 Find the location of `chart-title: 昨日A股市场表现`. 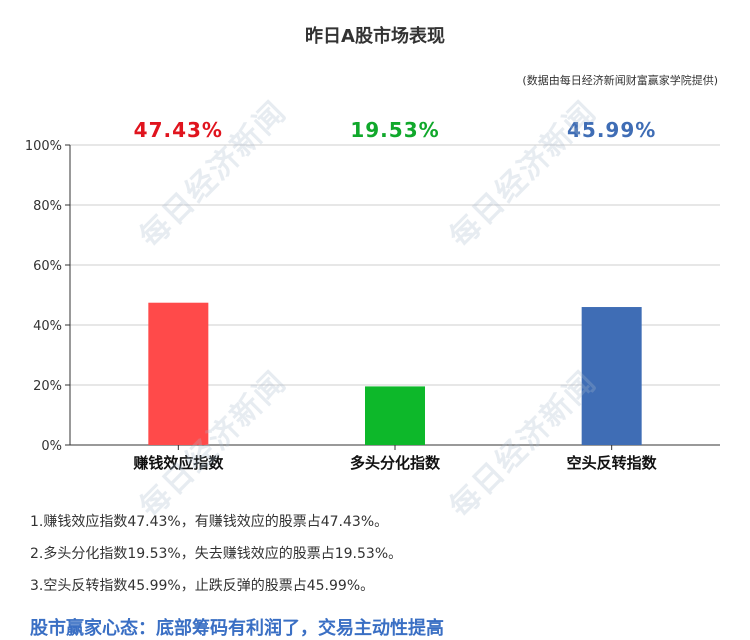

chart-title: 昨日A股市场表现 is located at coordinates (375, 36).